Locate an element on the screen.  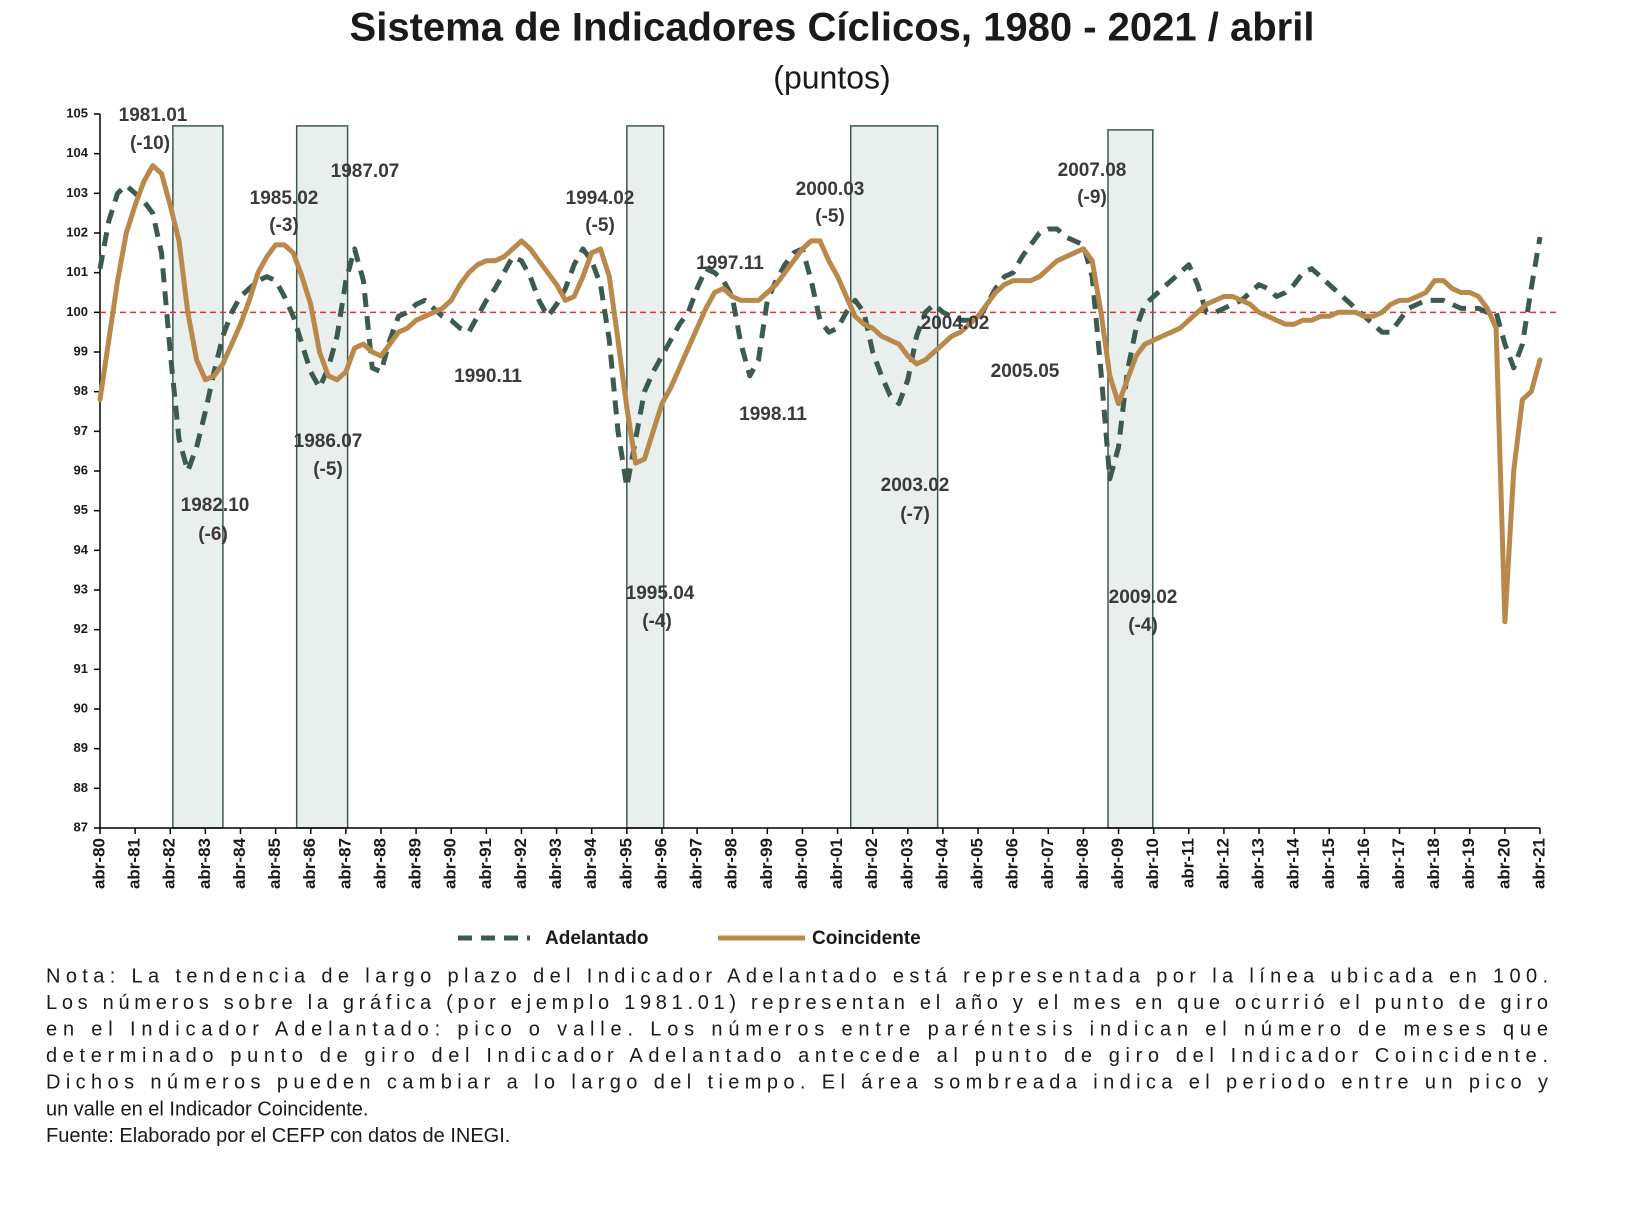
x-tick-label: abr-84 is located at coordinates (239, 863).